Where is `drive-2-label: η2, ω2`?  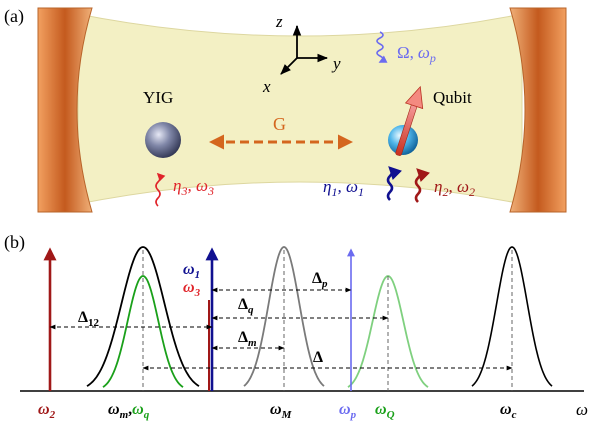 drive-2-label: η2, ω2 is located at coordinates (454, 188).